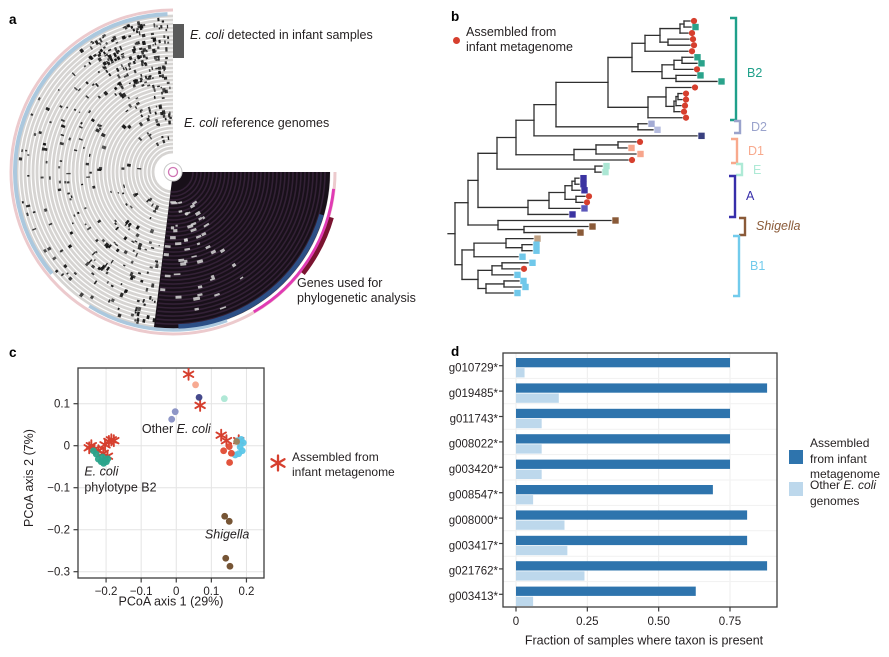  I want to click on gene-label: g021762*, so click(474, 572).